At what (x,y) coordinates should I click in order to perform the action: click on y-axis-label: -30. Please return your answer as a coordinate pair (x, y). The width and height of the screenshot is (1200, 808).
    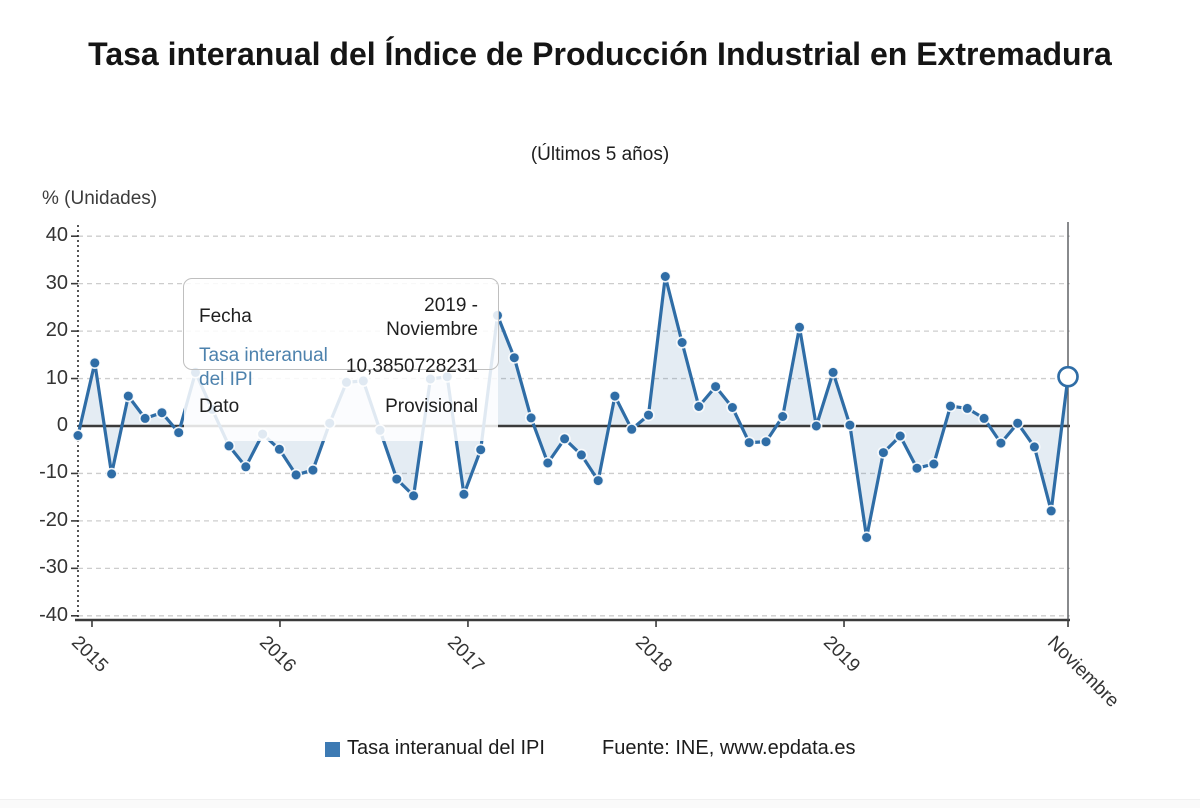
    Looking at the image, I should click on (53, 567).